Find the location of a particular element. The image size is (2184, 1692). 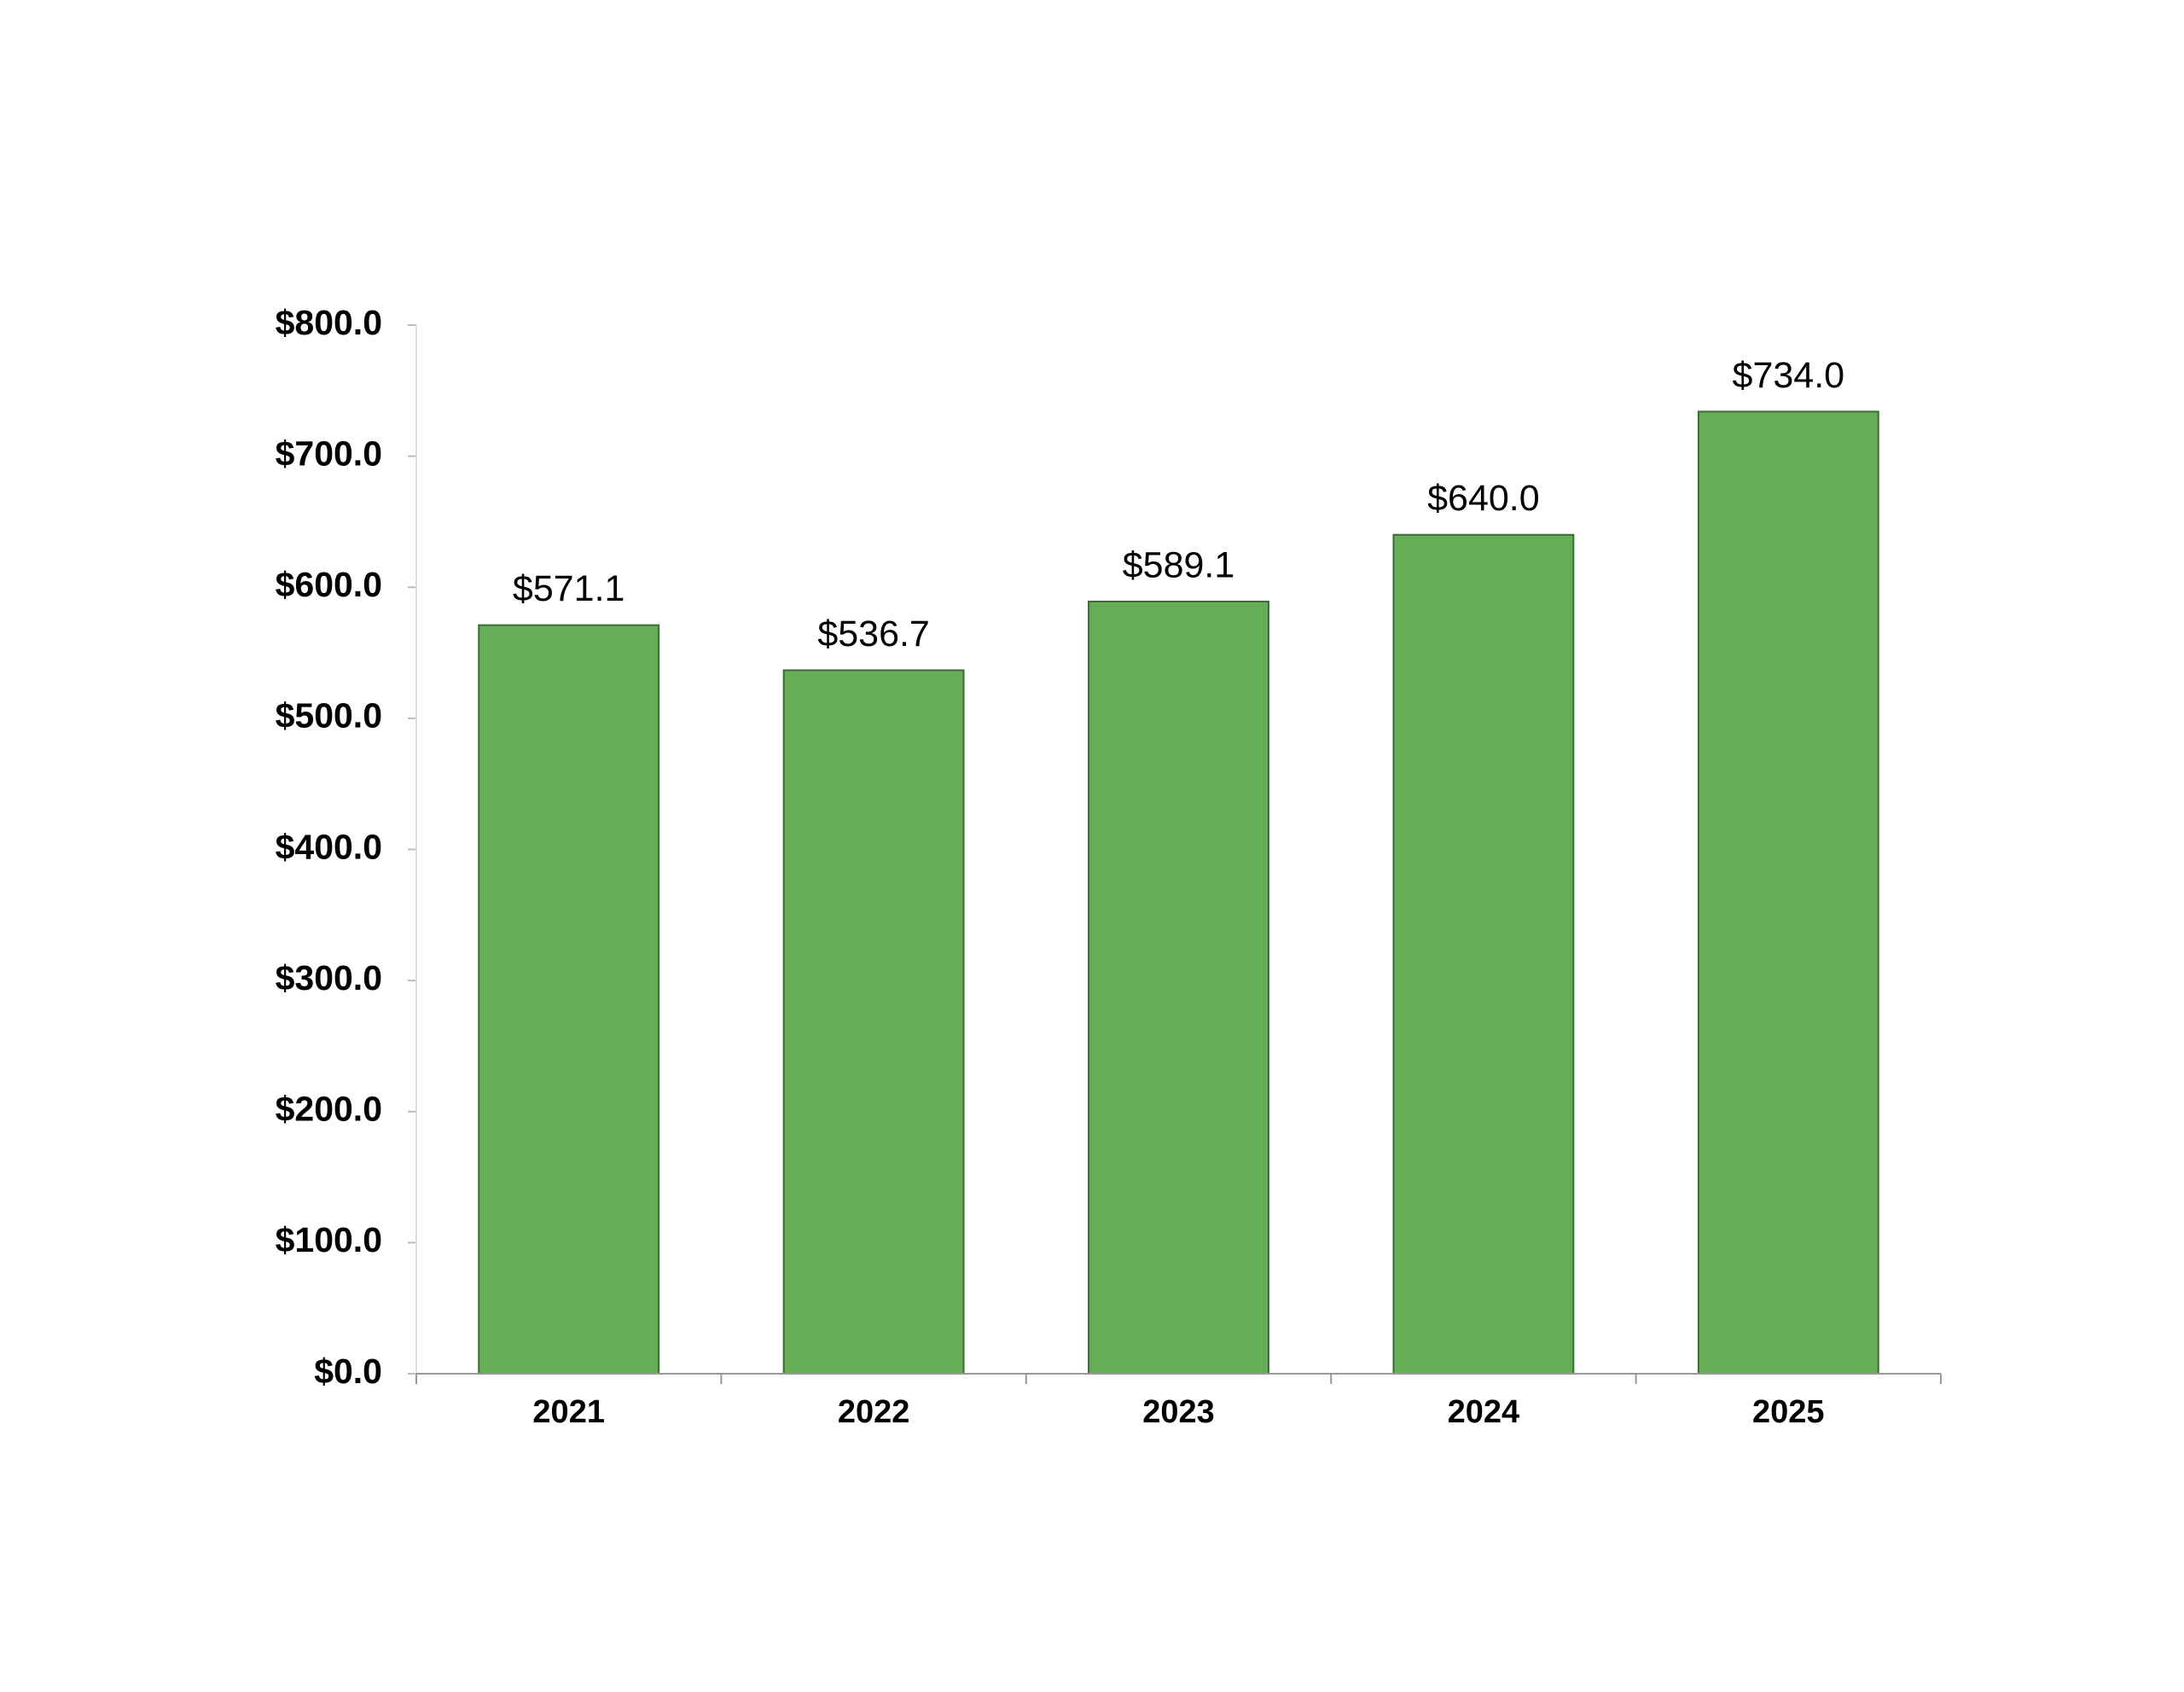

x-tick-label: 2025 is located at coordinates (1788, 1412).